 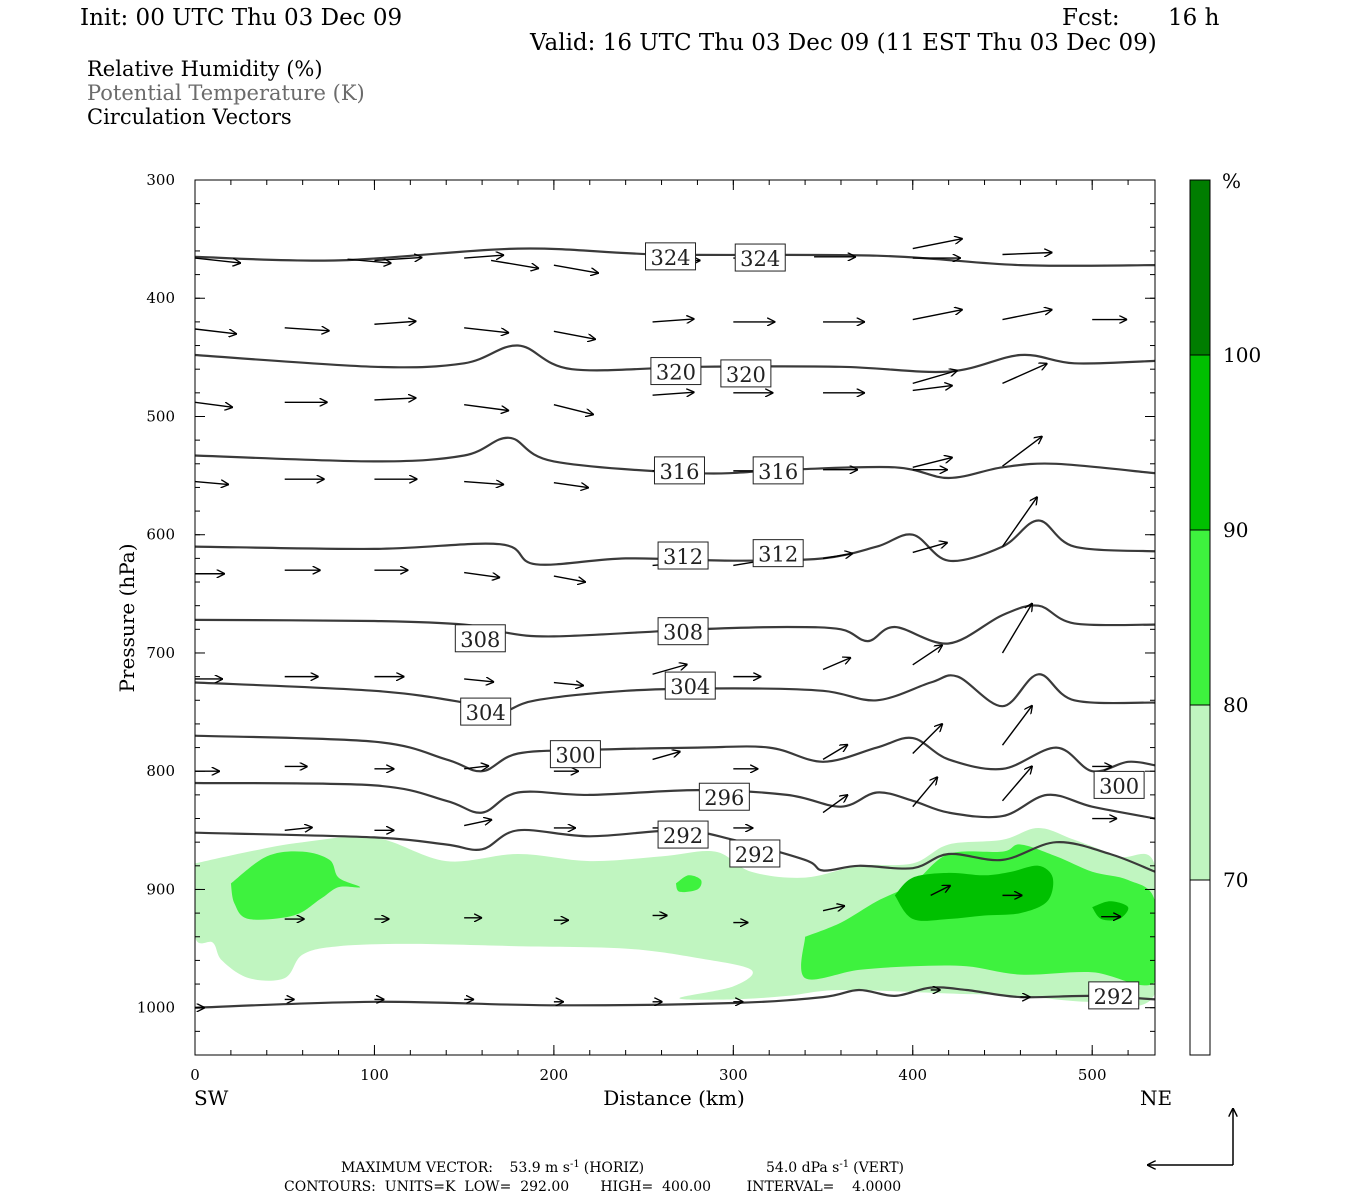 What do you see at coordinates (241, 18) in the screenshot?
I see `init-time: Init: 00 UTC Thu 03 Dec 09` at bounding box center [241, 18].